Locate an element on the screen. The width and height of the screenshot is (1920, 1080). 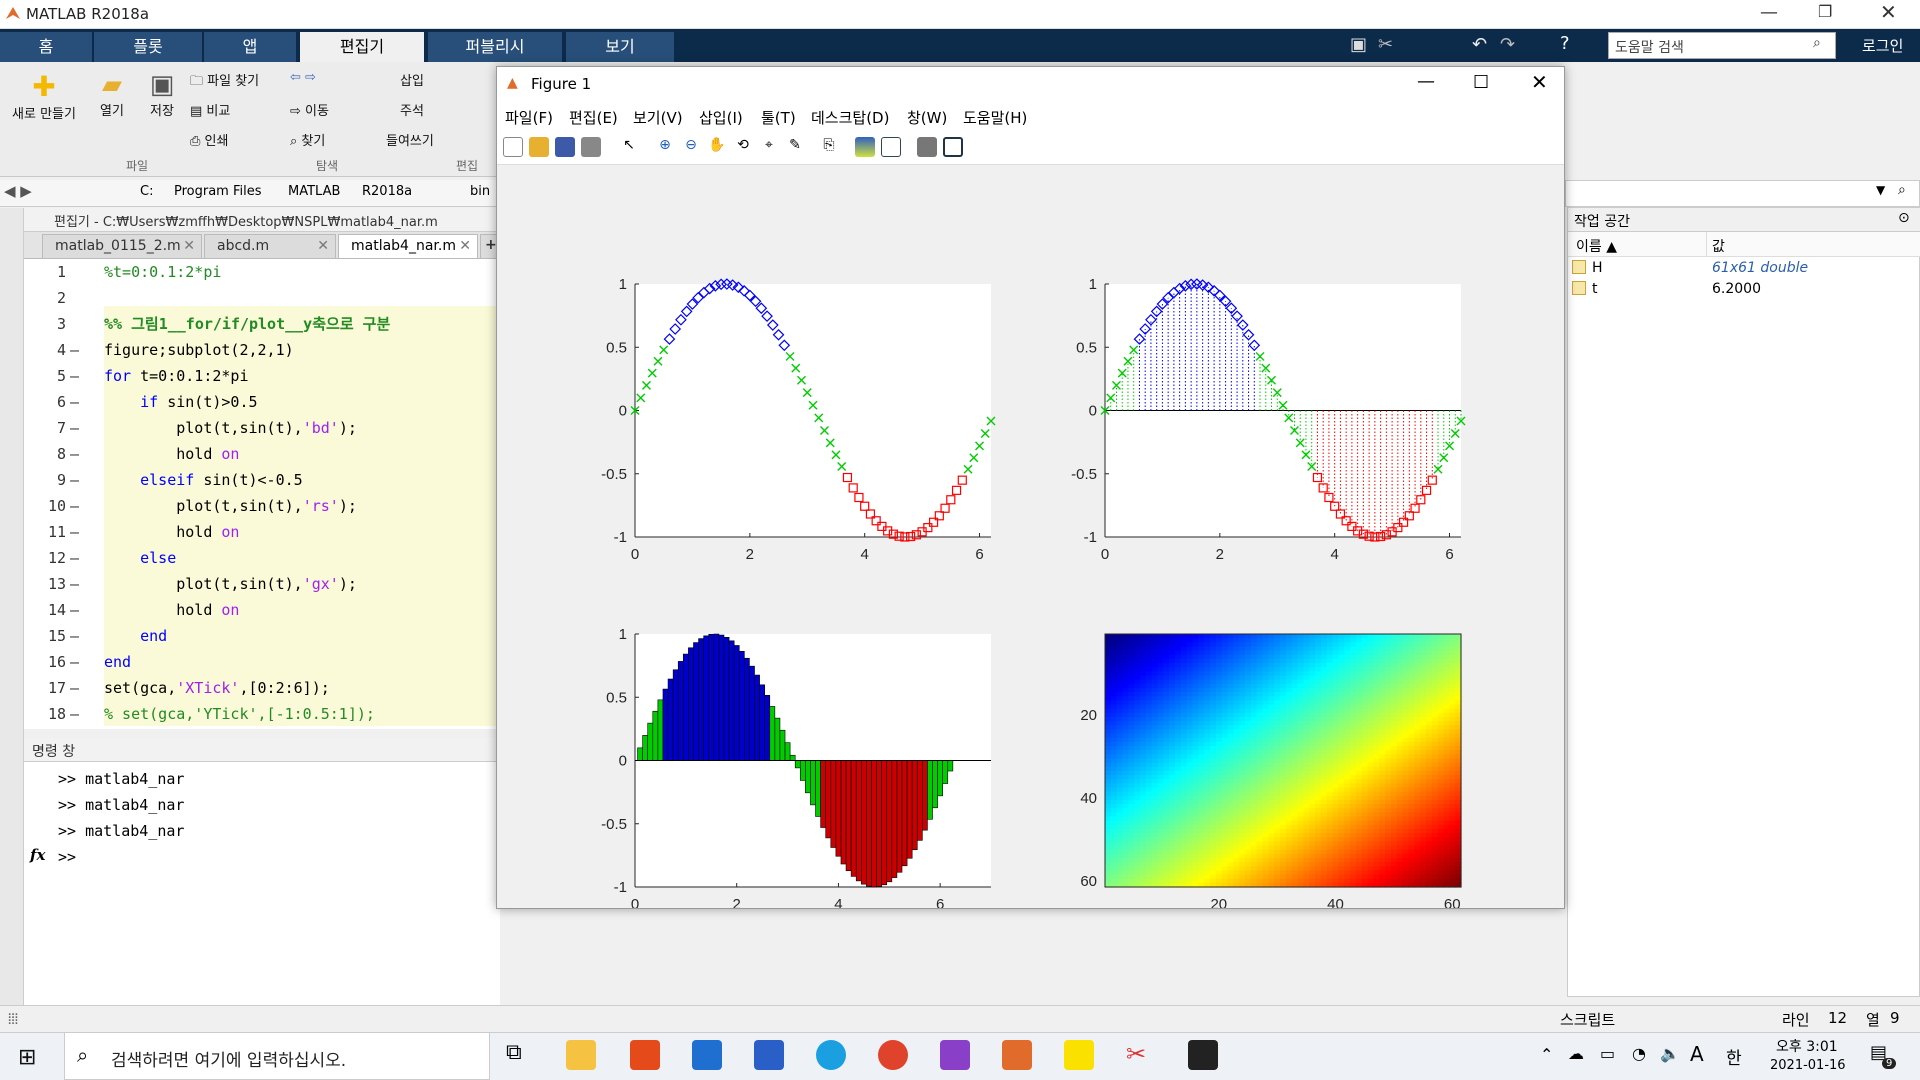
code-line: 13— plot(t,sin(t),'gx'); is located at coordinates (262, 584).